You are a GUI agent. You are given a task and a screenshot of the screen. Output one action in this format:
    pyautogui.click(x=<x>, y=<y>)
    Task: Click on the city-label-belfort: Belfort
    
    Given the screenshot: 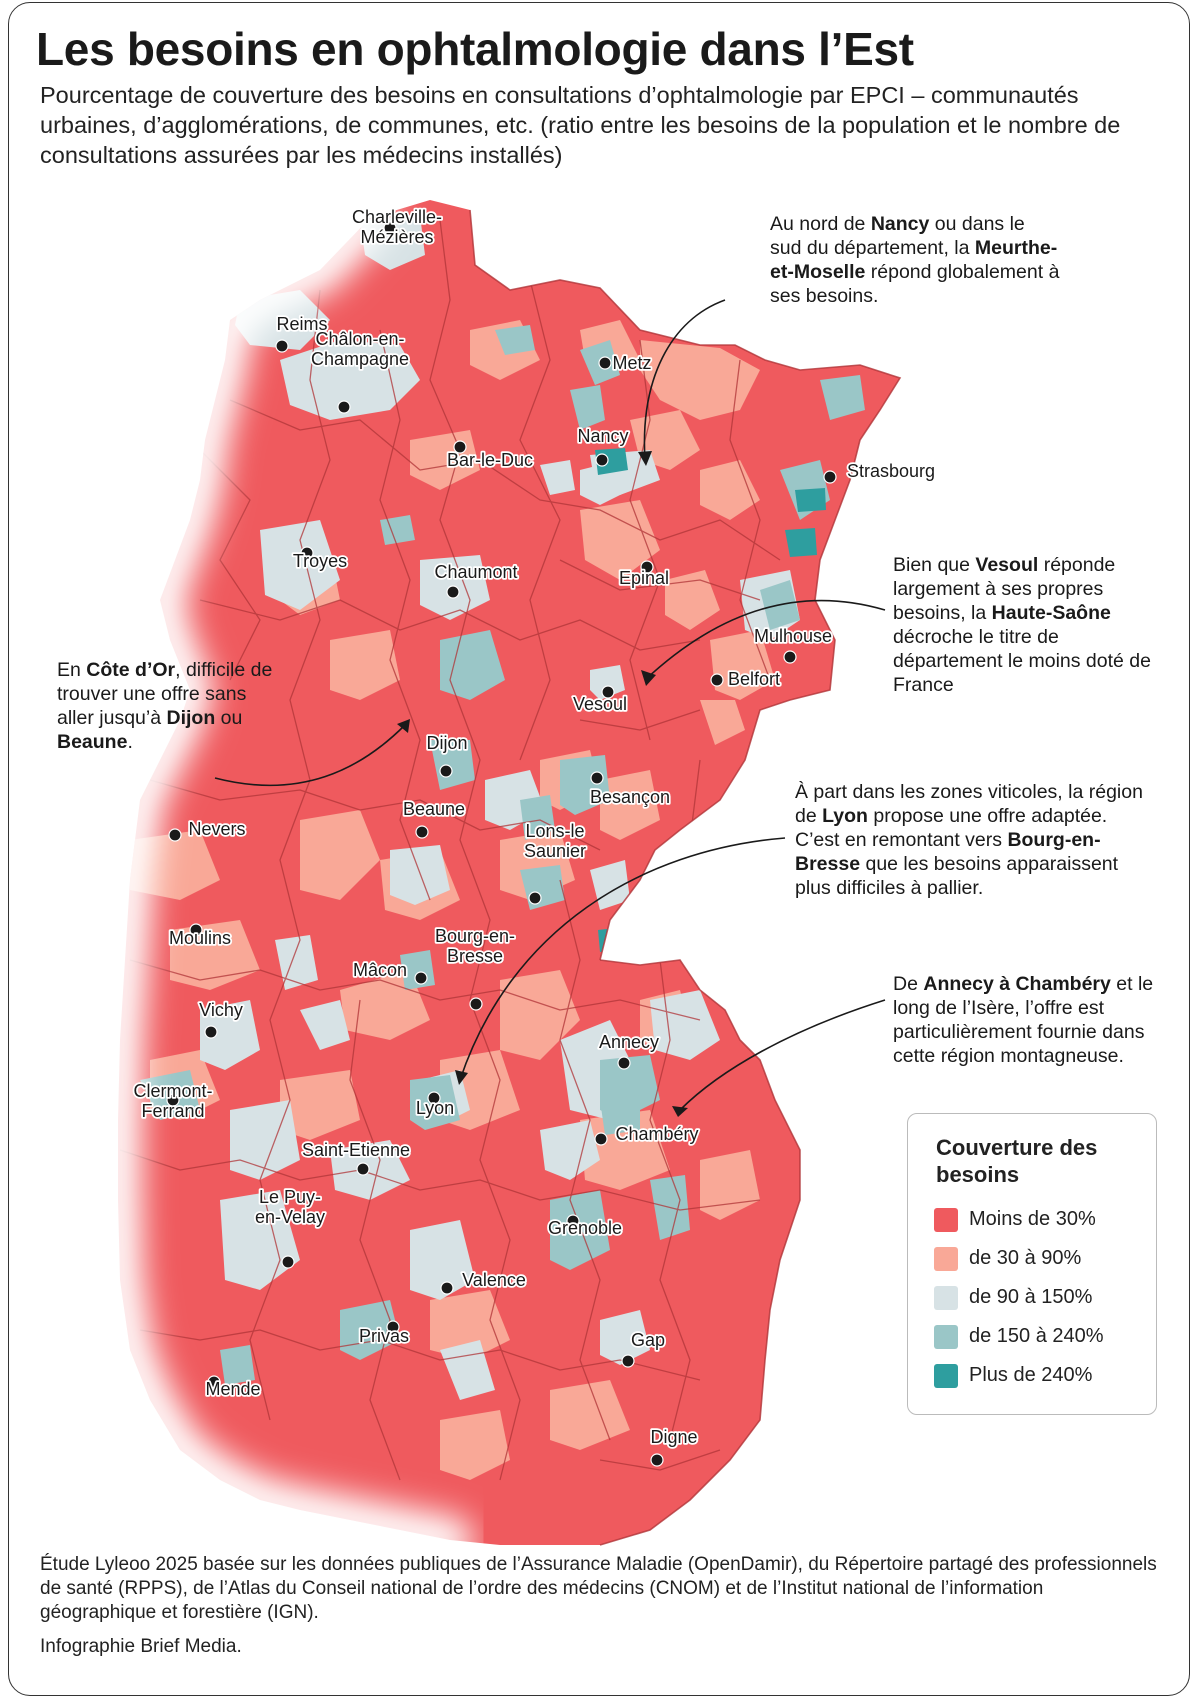 What is the action you would take?
    pyautogui.click(x=754, y=679)
    